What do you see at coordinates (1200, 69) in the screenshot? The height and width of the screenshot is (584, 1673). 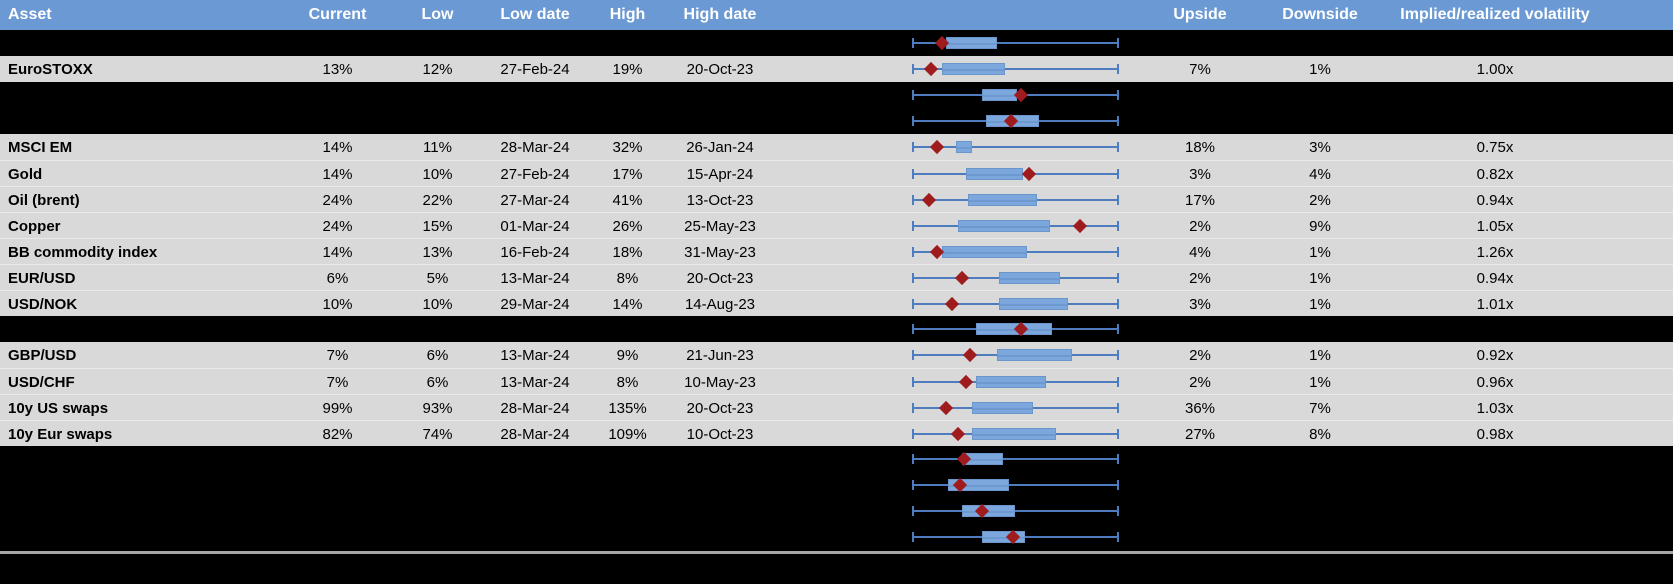 I see `cell-upside: 7%` at bounding box center [1200, 69].